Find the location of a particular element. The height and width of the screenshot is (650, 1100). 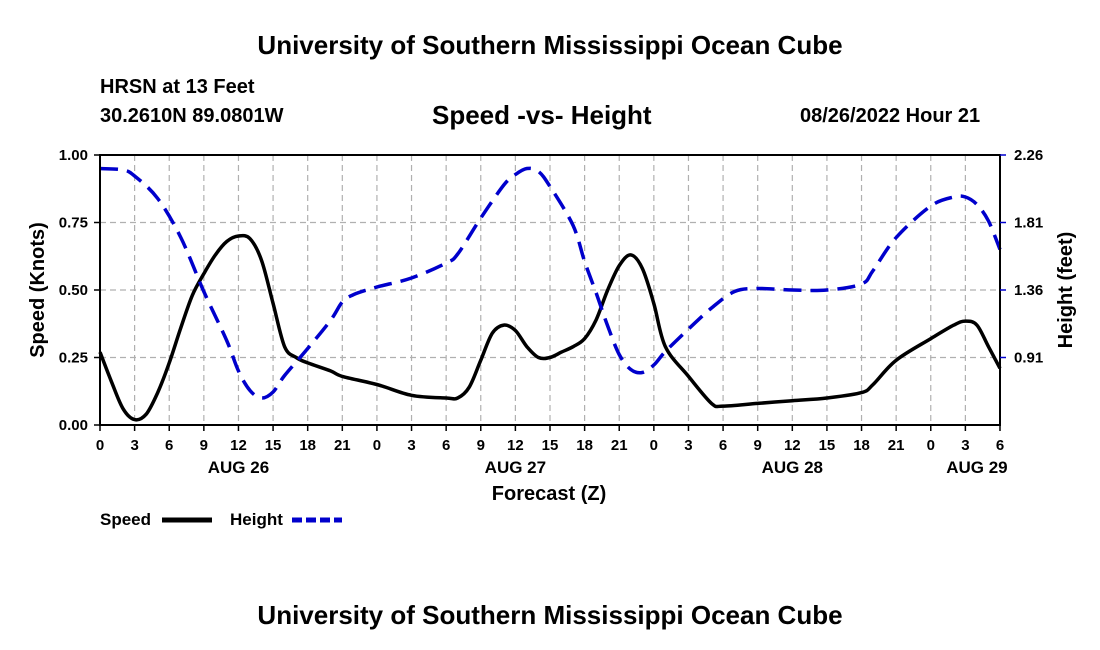

y2-axis-label: Height (feet) is located at coordinates (1066, 290).